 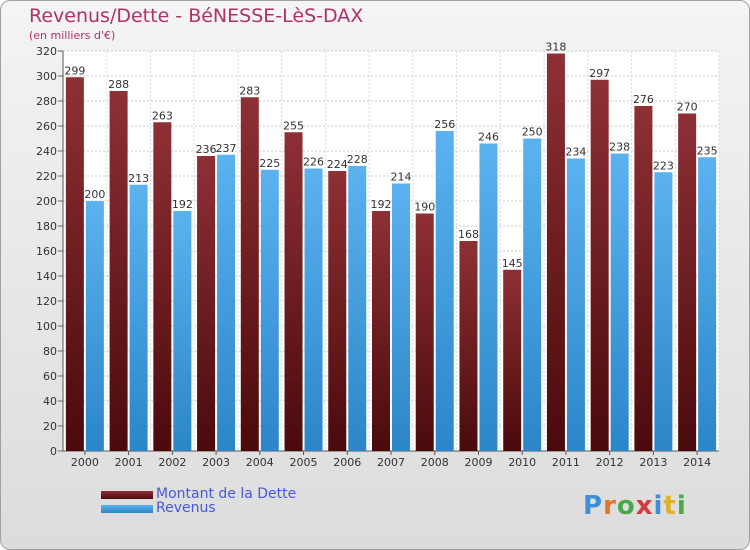 What do you see at coordinates (46, 251) in the screenshot?
I see `y-tick-label: 160` at bounding box center [46, 251].